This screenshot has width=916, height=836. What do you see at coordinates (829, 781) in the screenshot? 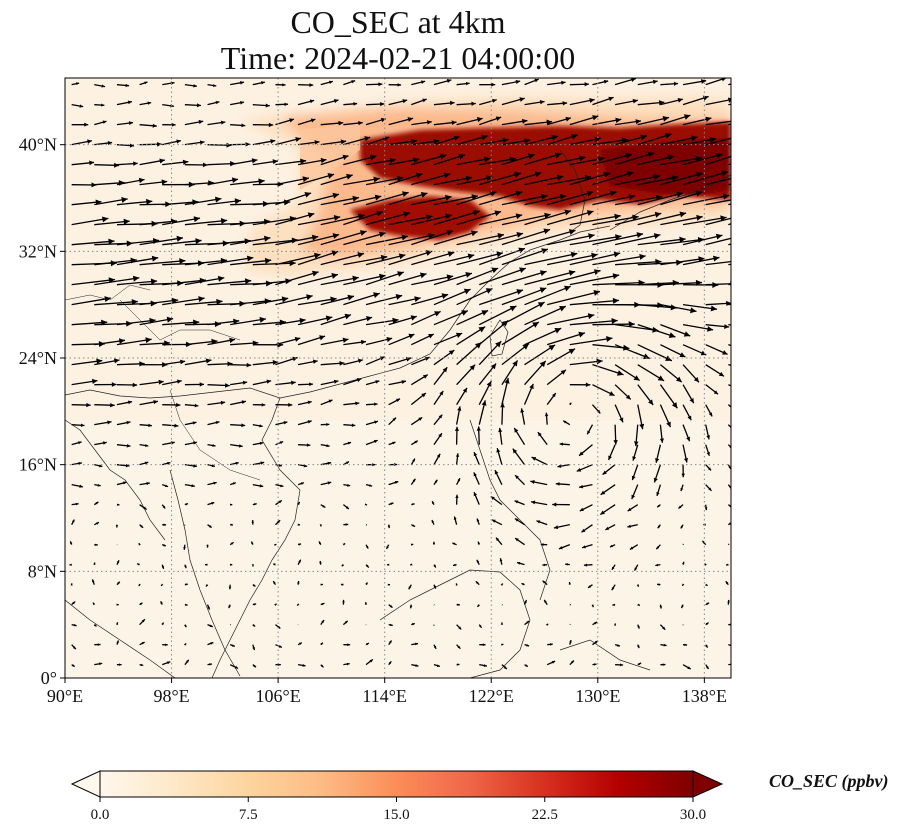
I see `colorbar-label: CO_SEC (ppbv)` at bounding box center [829, 781].